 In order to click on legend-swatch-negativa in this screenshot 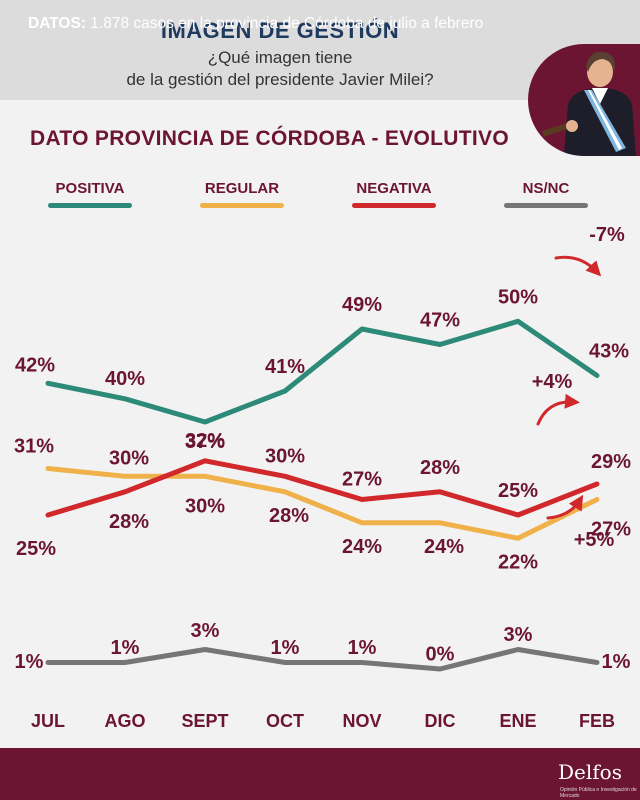, I will do `click(394, 205)`.